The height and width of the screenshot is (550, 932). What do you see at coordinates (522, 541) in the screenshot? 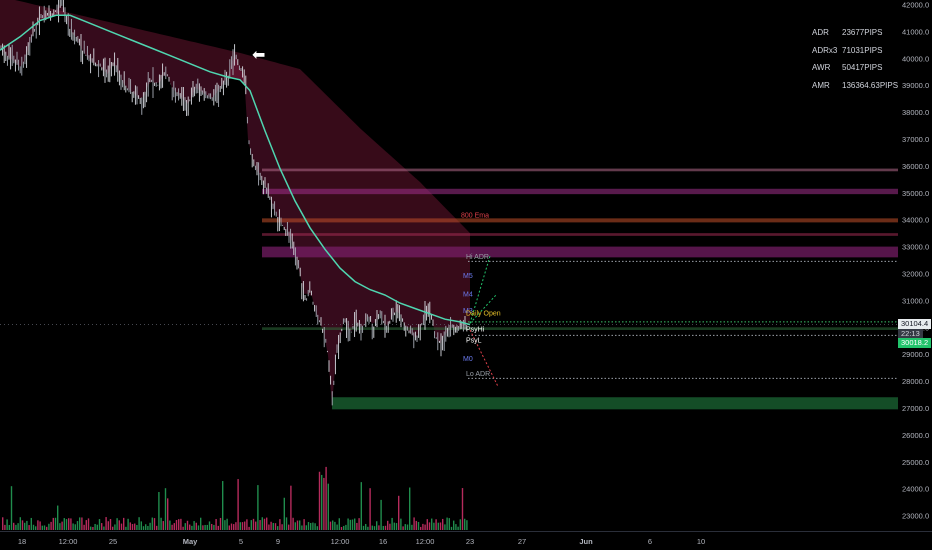
I see `time-tick-label: 27` at bounding box center [522, 541].